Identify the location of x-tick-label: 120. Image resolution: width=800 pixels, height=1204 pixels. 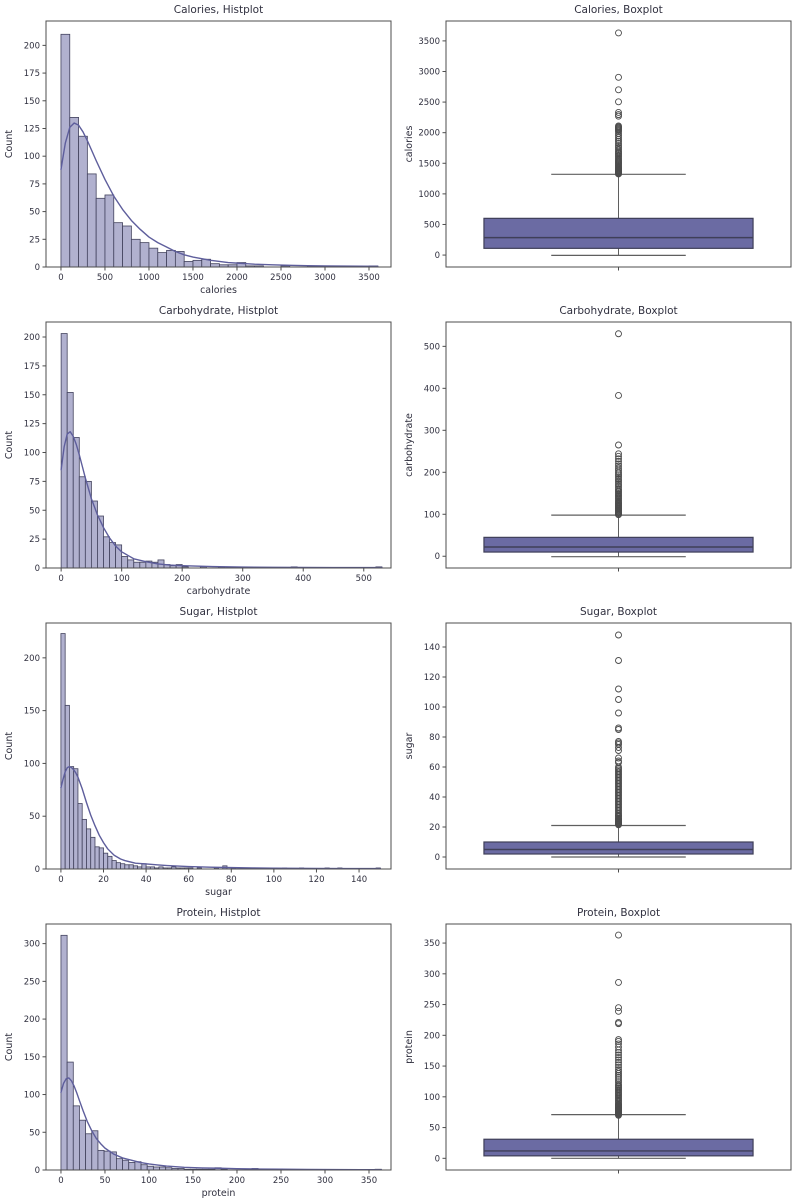
(316, 880).